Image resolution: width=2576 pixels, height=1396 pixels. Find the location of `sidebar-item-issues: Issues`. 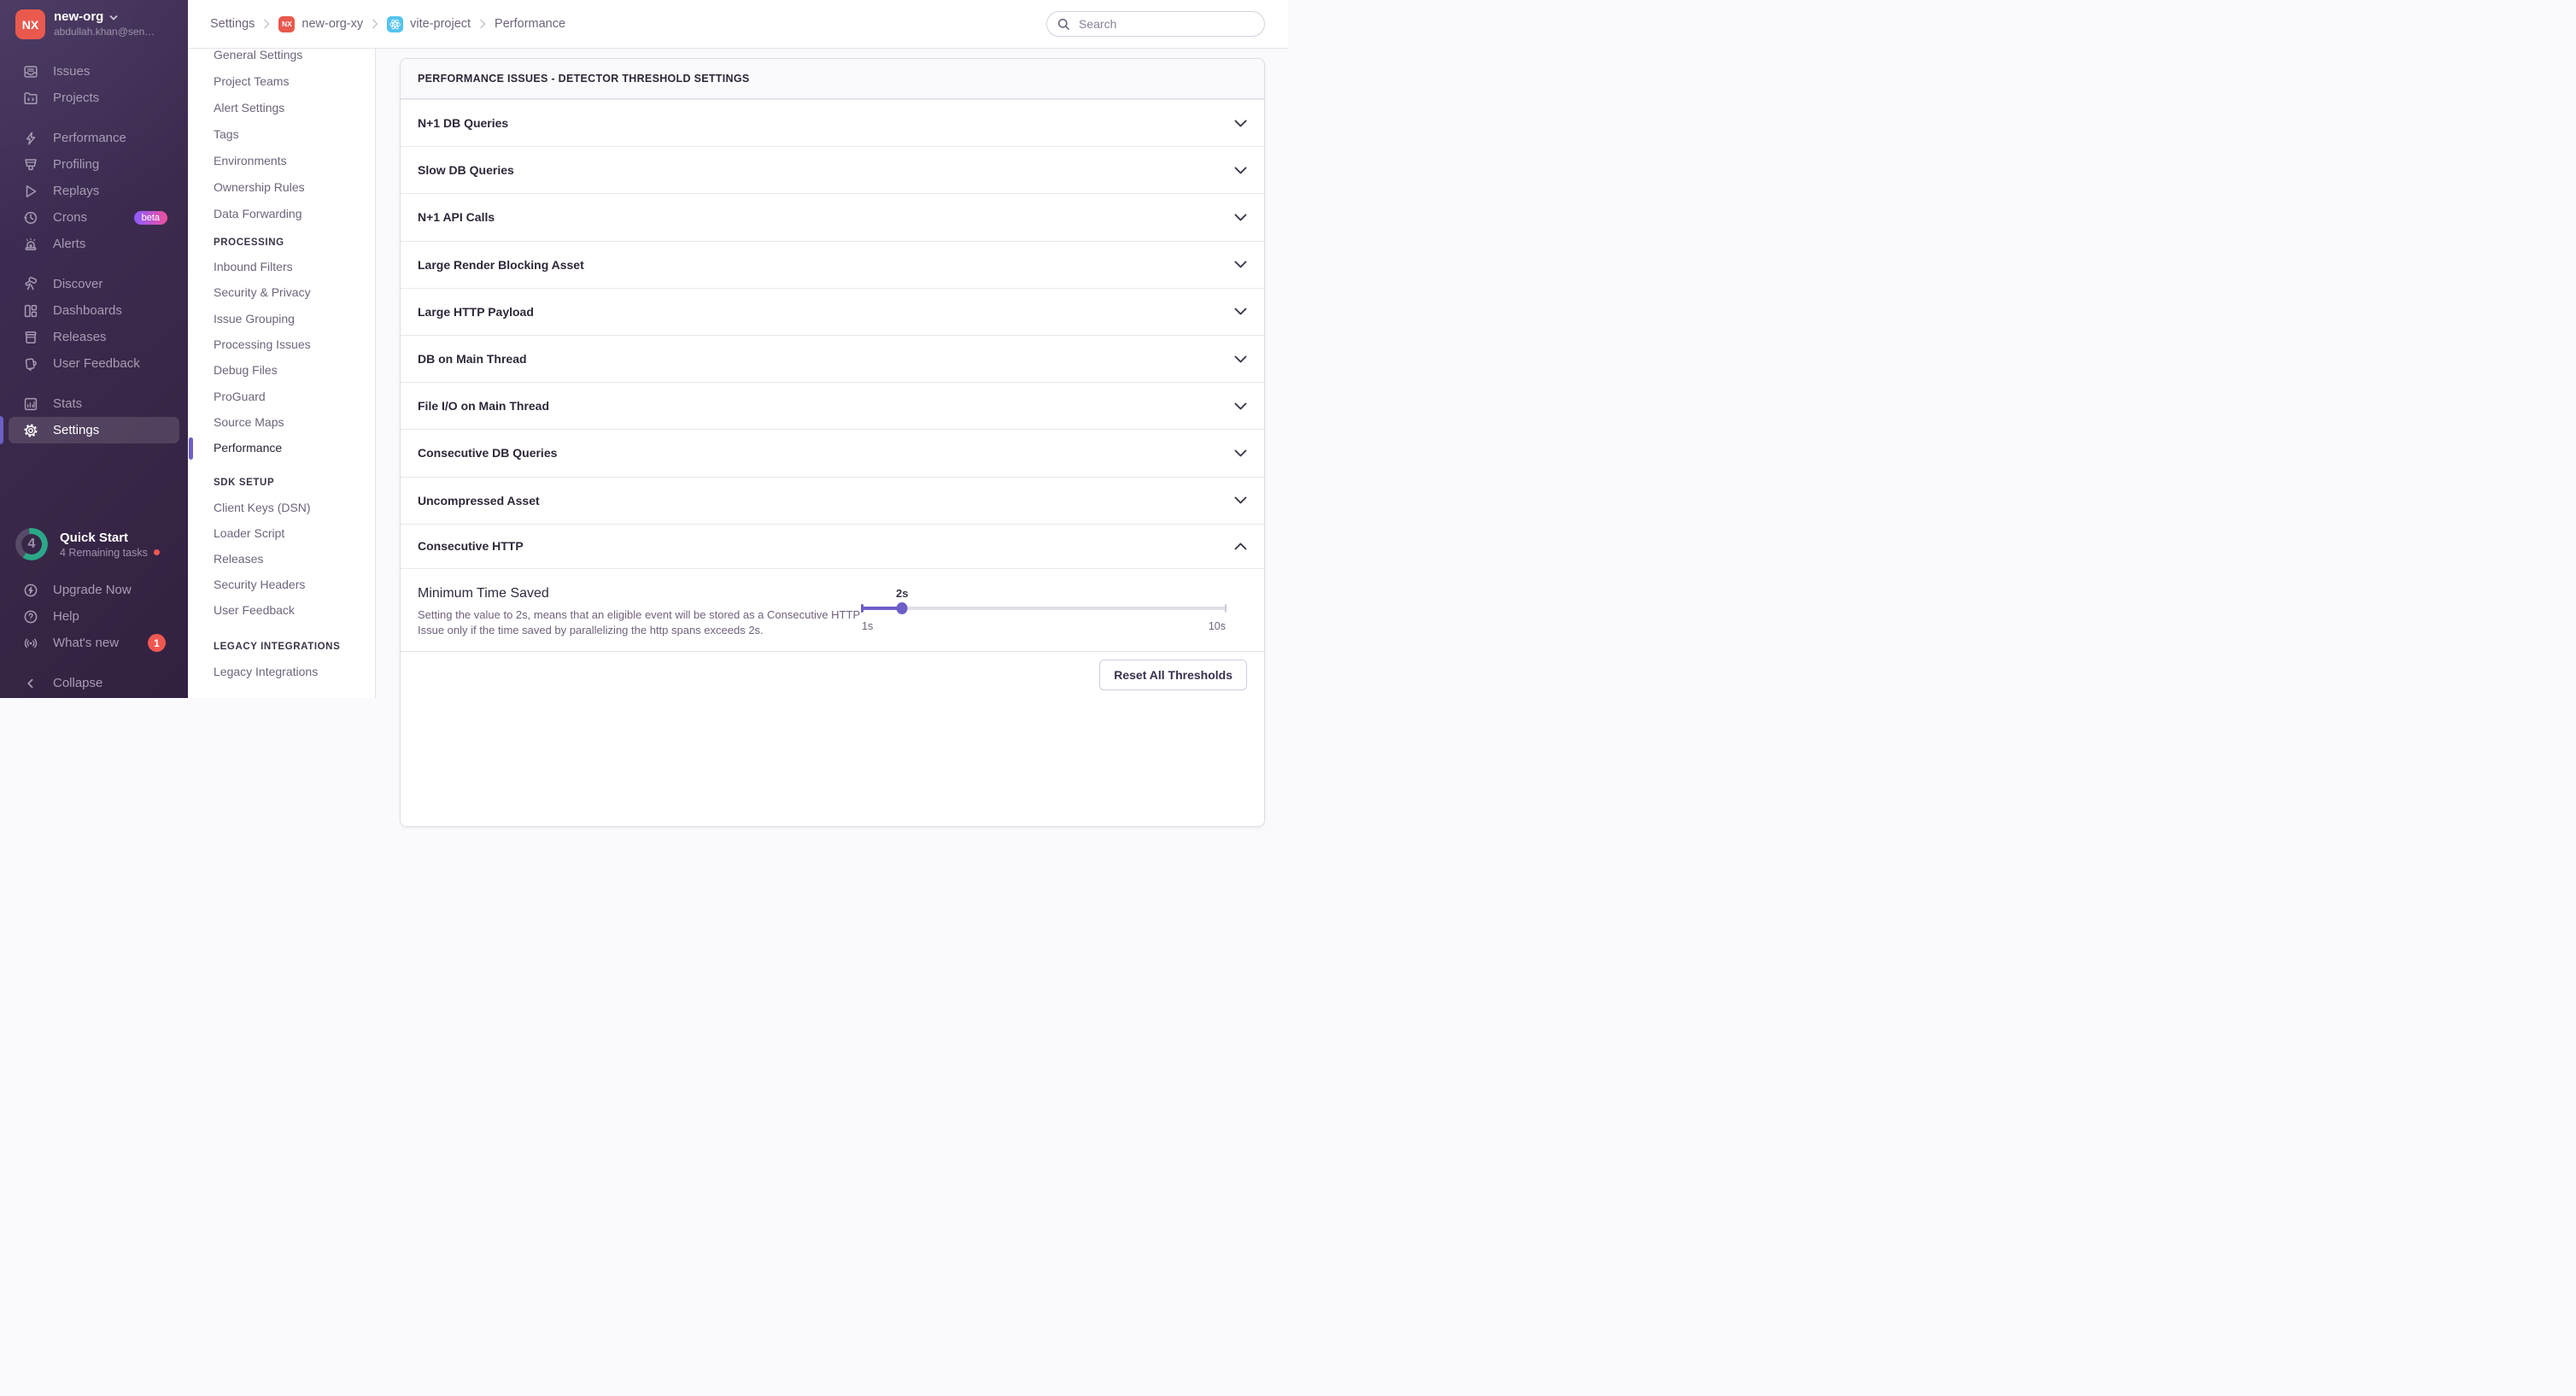

sidebar-item-issues: Issues is located at coordinates (94, 71).